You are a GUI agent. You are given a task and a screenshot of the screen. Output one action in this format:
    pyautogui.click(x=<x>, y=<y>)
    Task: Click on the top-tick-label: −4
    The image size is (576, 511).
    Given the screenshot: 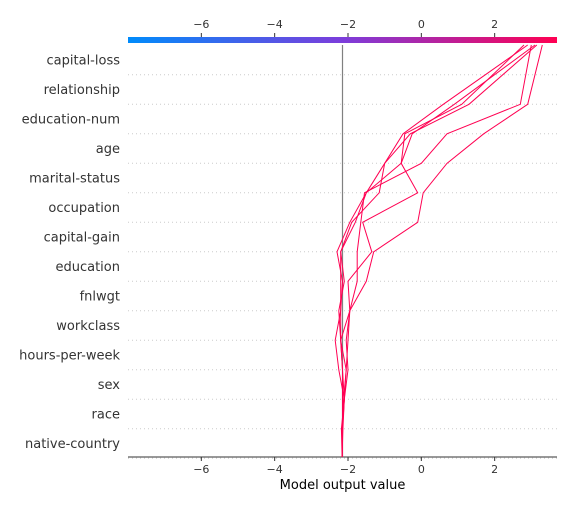 What is the action you would take?
    pyautogui.click(x=275, y=24)
    